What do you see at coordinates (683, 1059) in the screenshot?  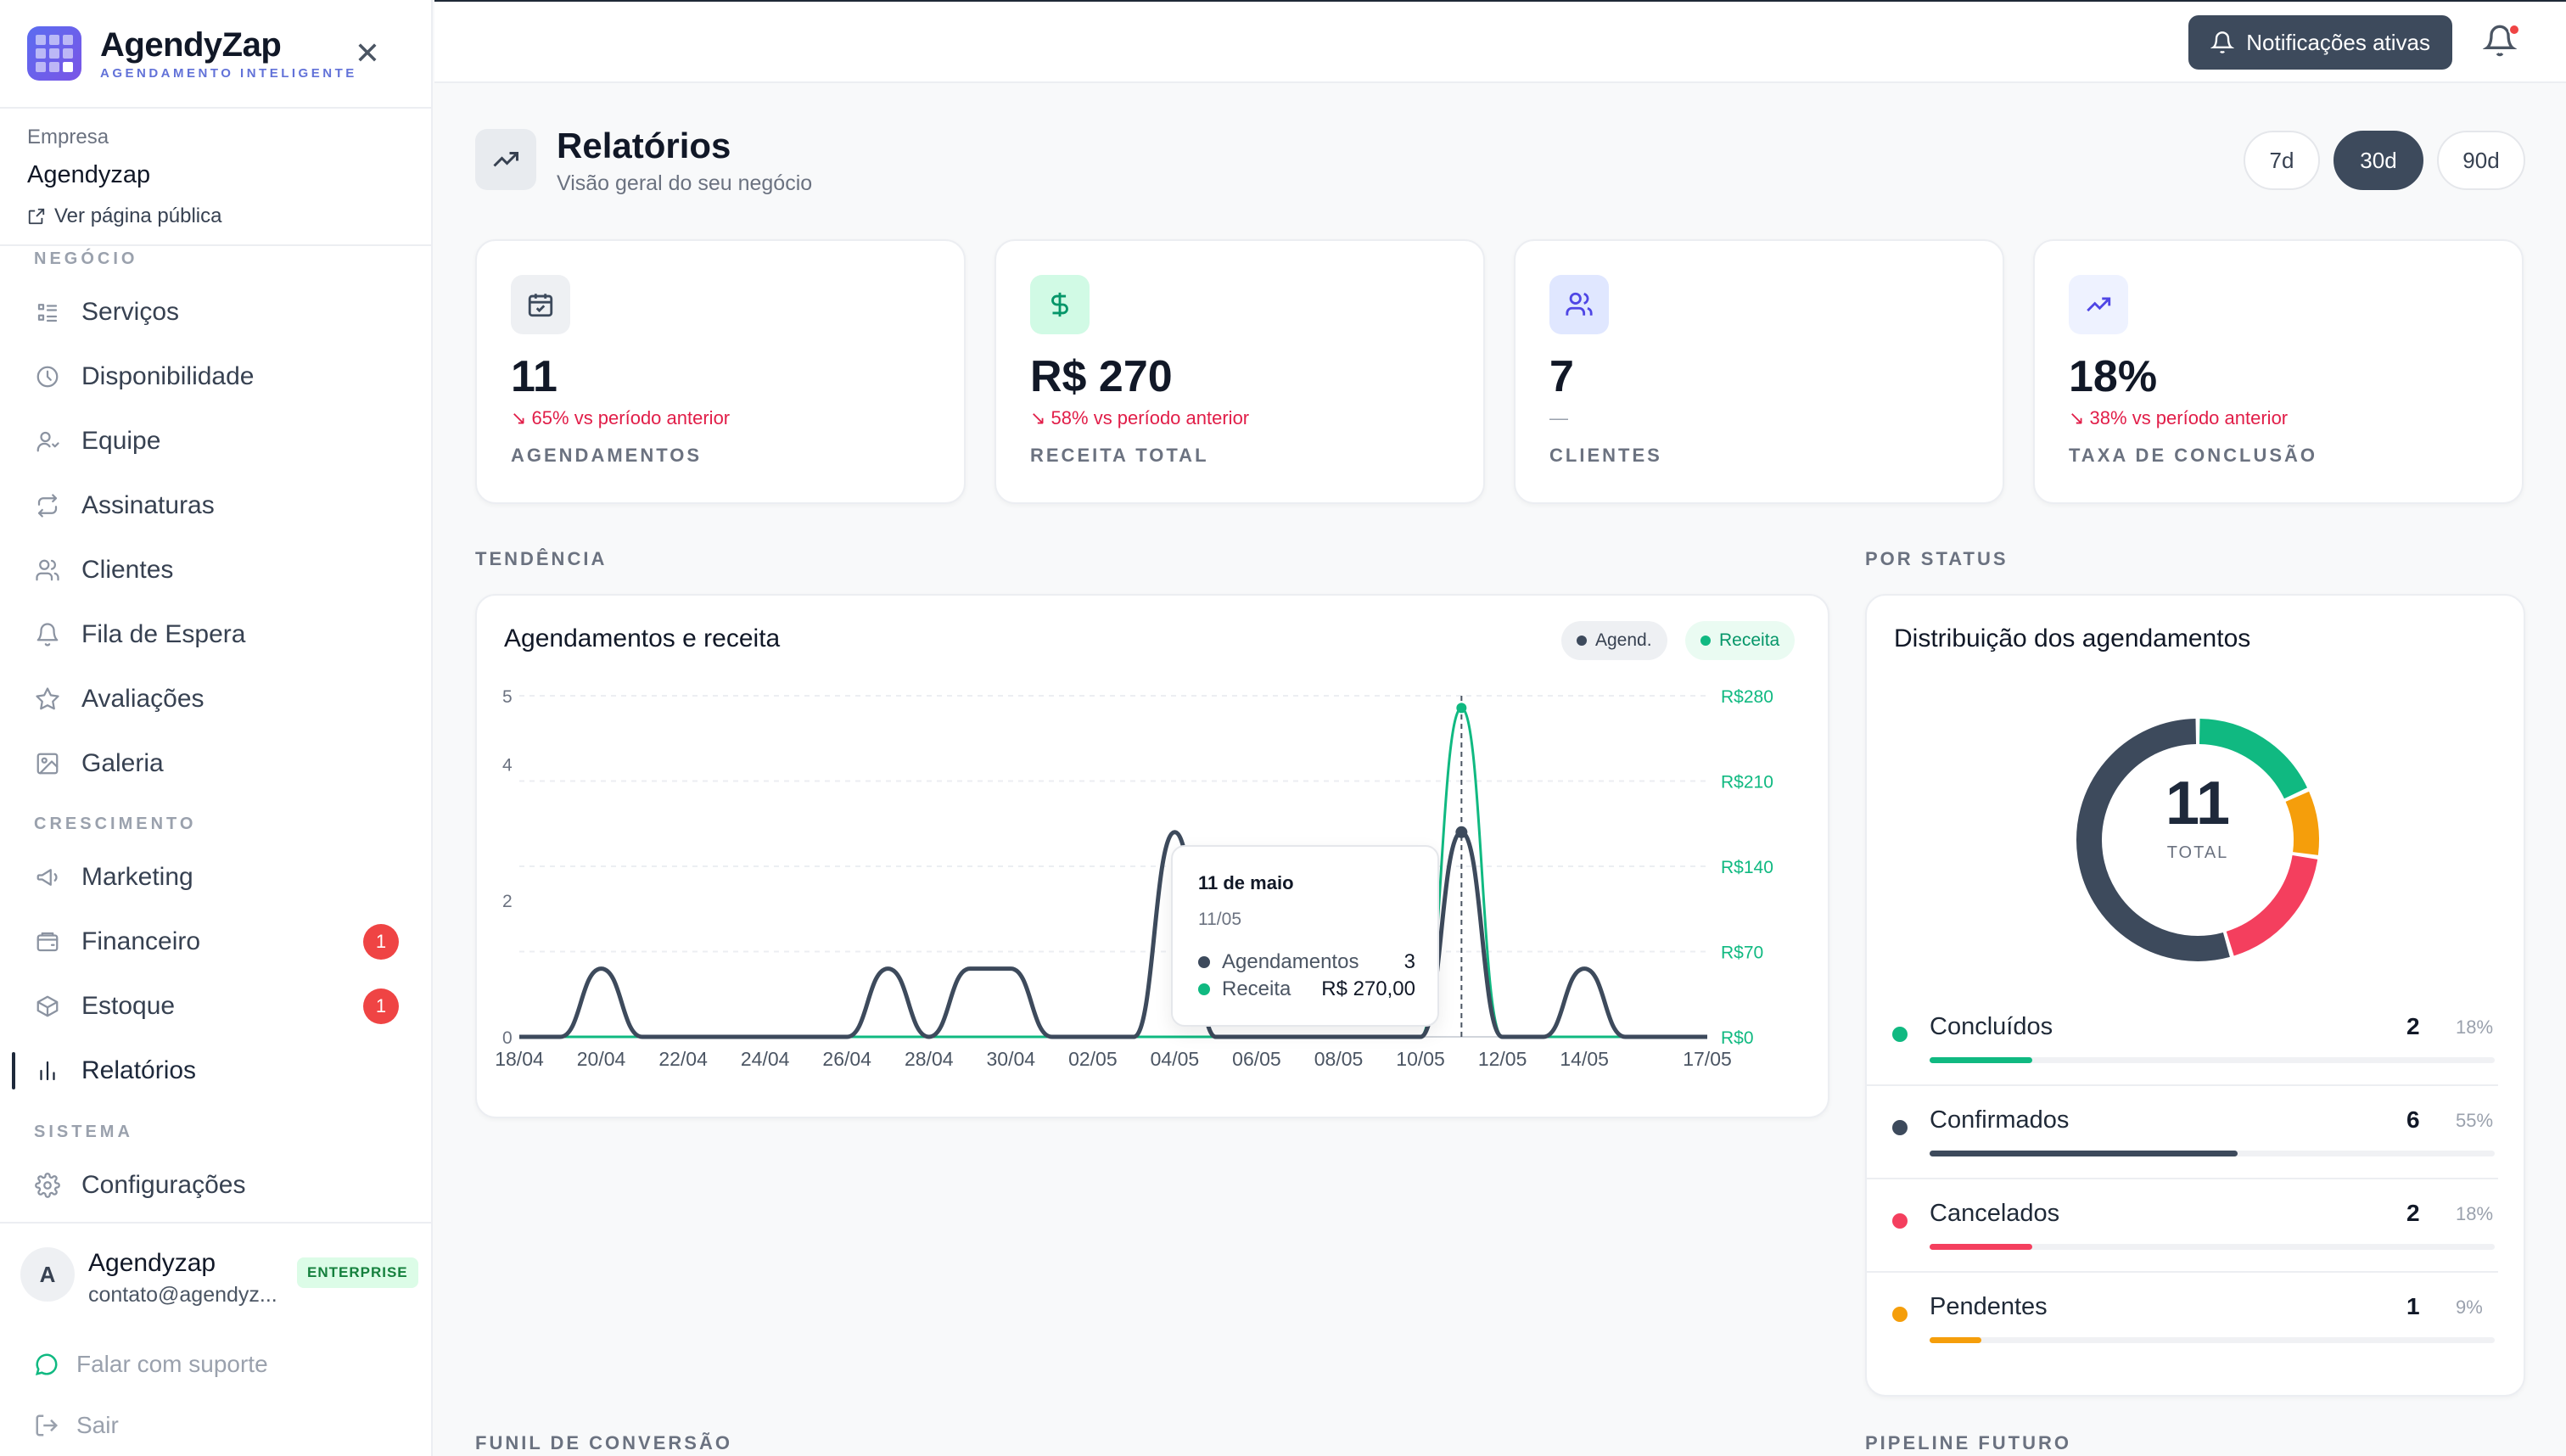 I see `x-tick: 22/04` at bounding box center [683, 1059].